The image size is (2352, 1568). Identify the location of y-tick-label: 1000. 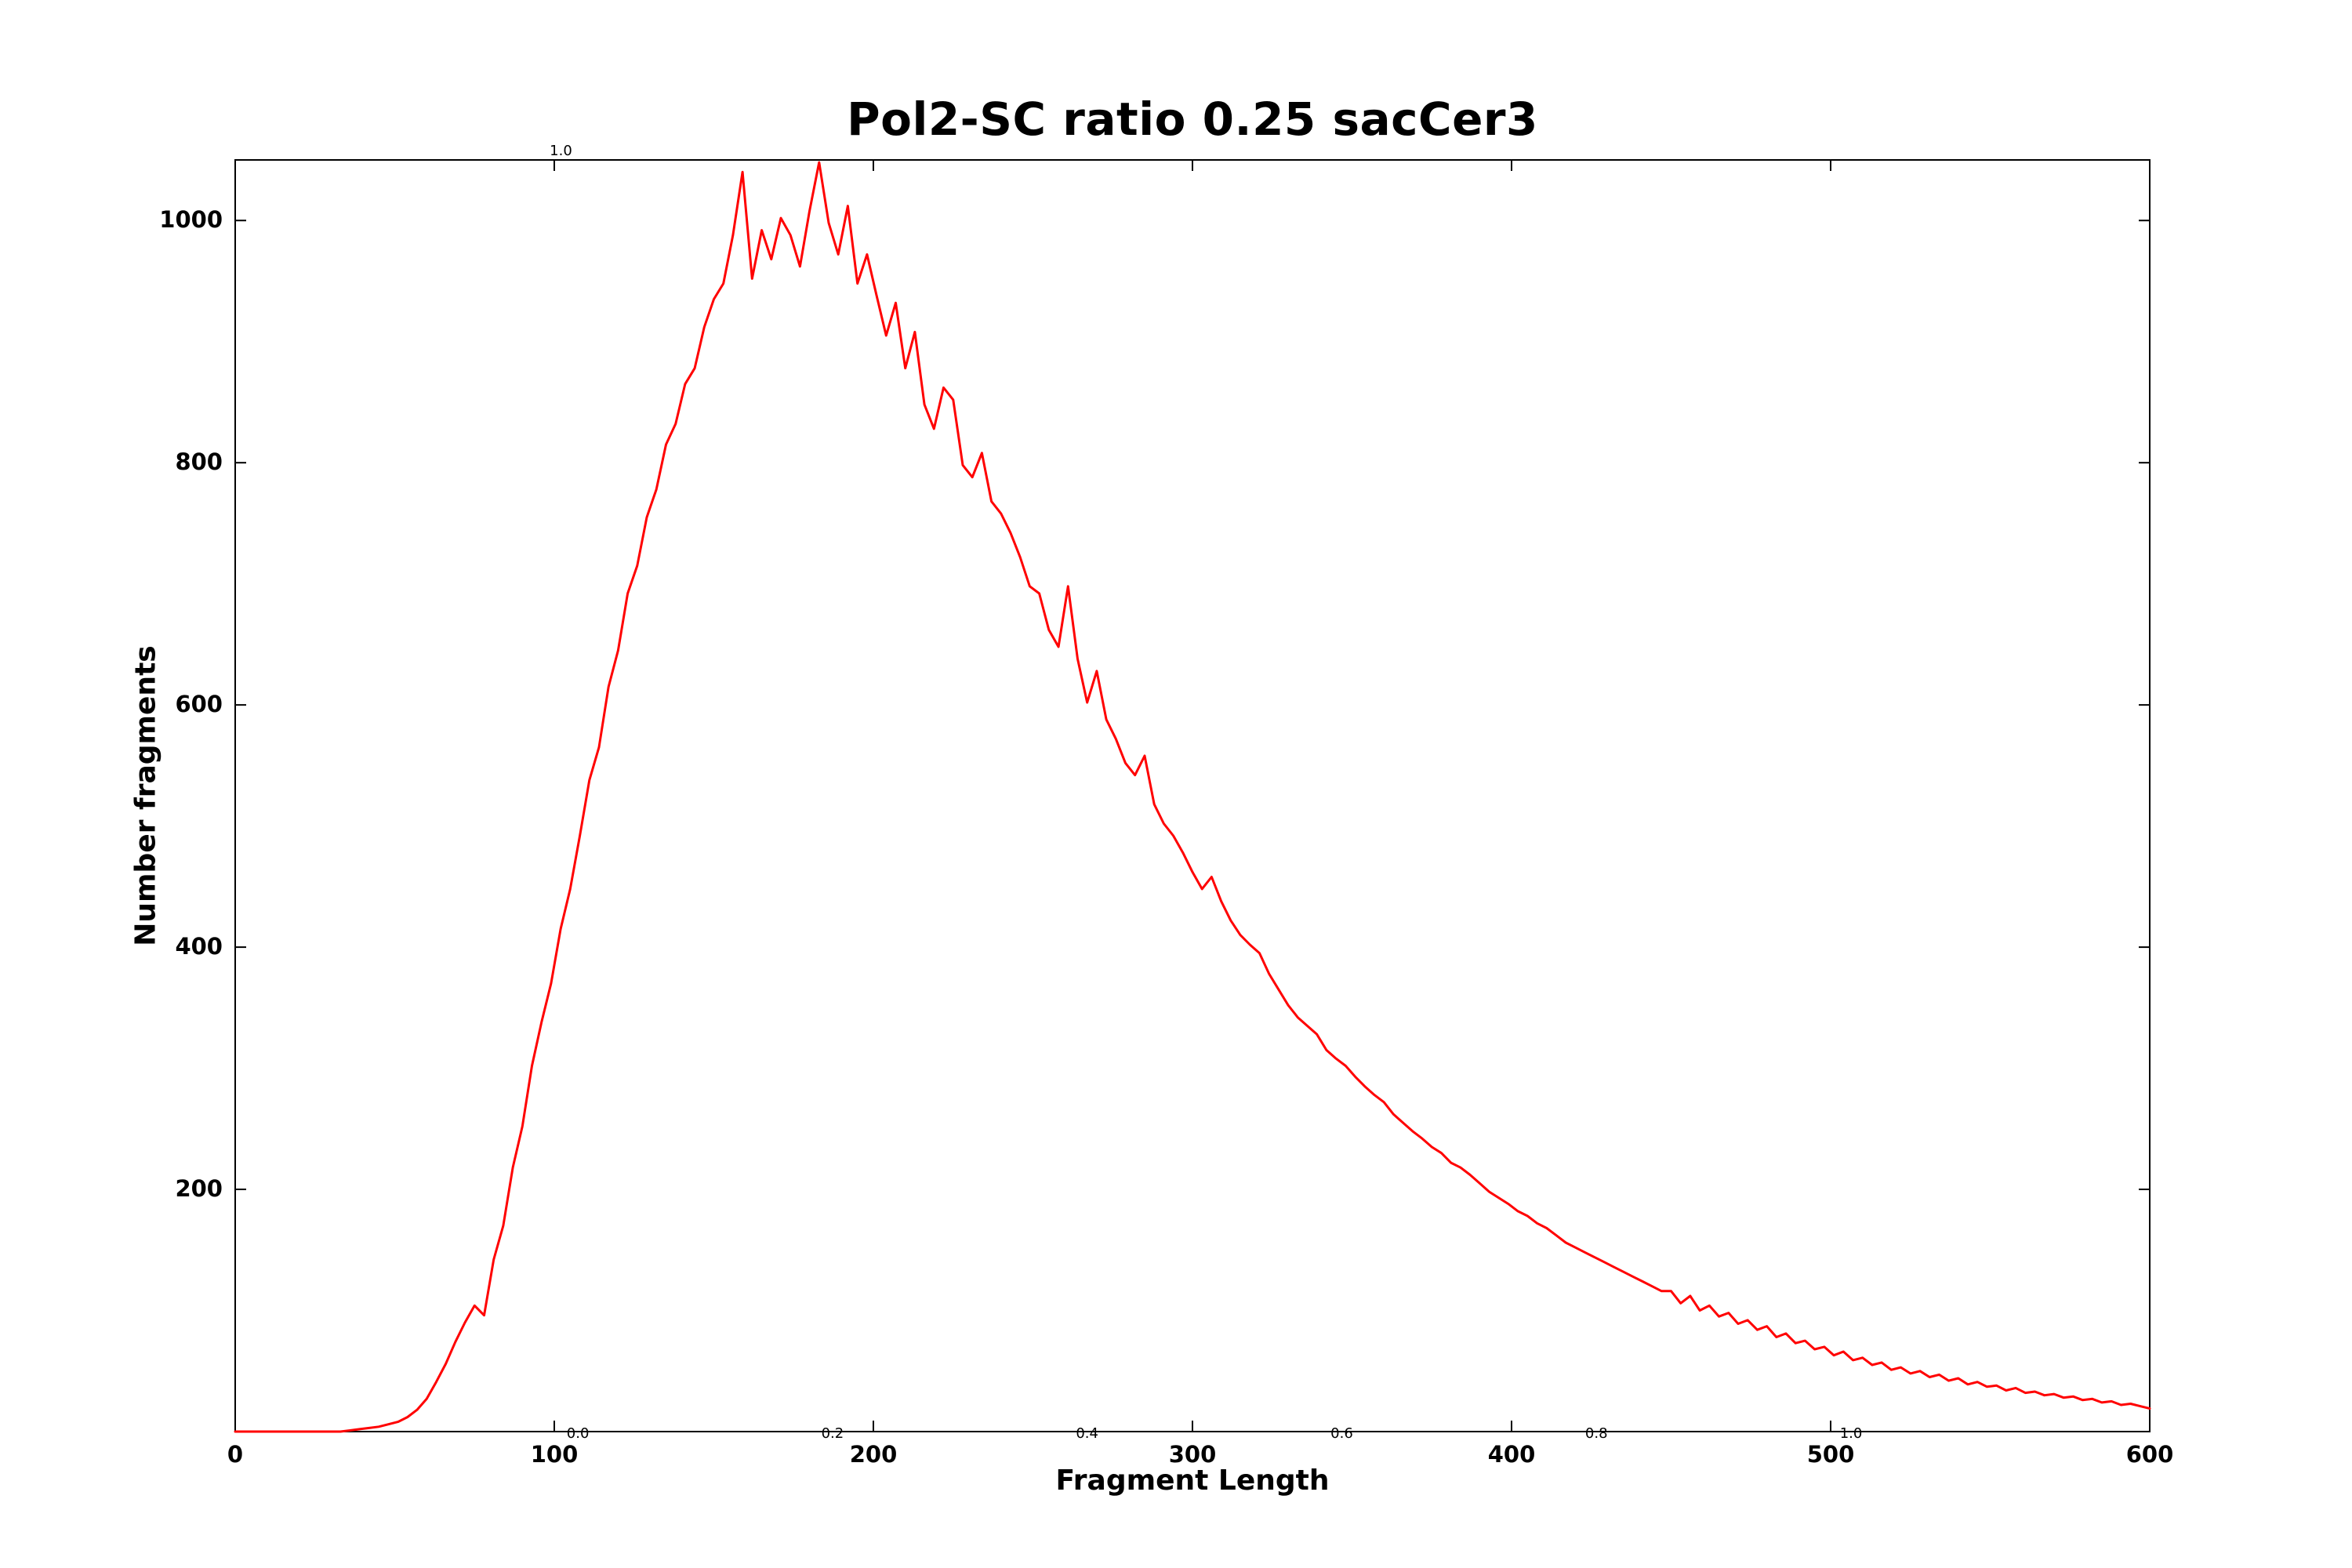
(191, 220).